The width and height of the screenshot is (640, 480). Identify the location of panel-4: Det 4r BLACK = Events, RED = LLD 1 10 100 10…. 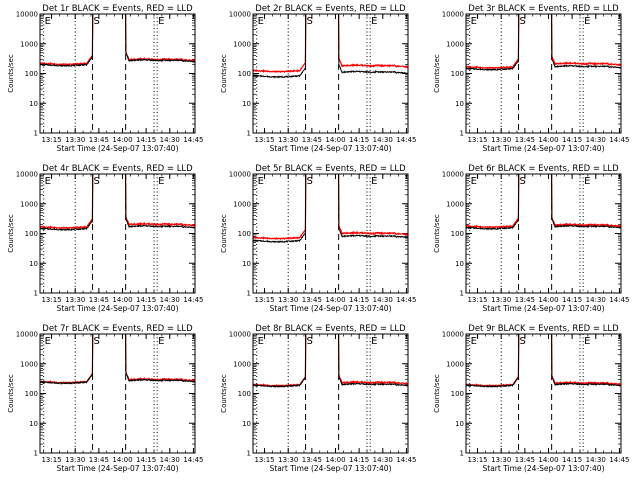
(105, 238).